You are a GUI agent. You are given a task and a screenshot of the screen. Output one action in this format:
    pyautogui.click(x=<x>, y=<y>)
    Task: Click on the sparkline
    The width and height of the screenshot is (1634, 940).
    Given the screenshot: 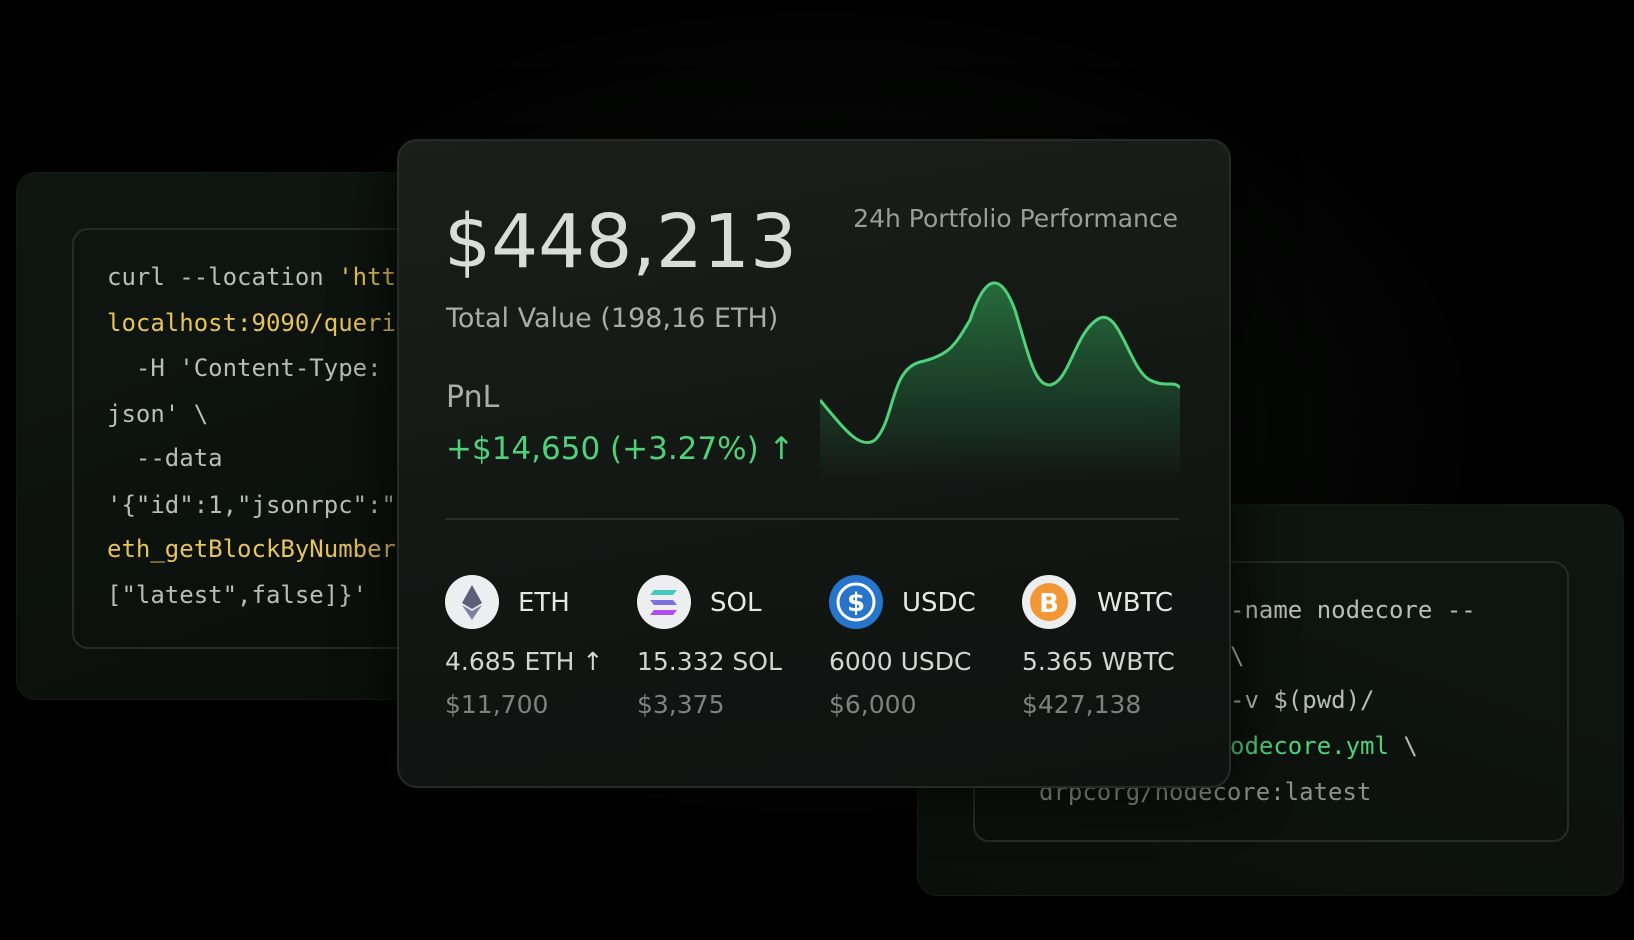 What is the action you would take?
    pyautogui.click(x=1000, y=380)
    